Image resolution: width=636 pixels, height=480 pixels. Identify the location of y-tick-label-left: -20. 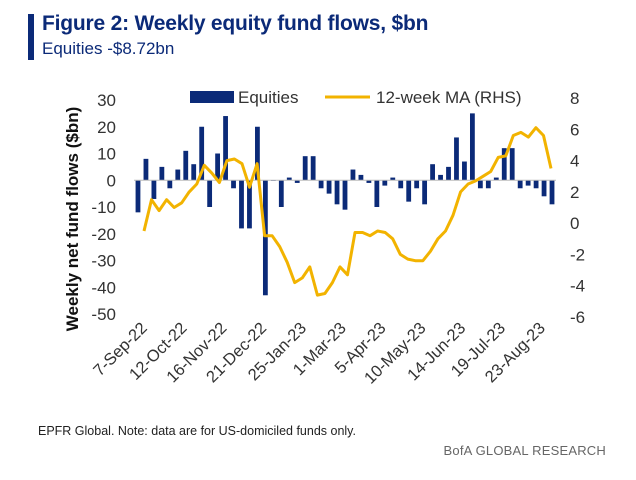
(103, 234).